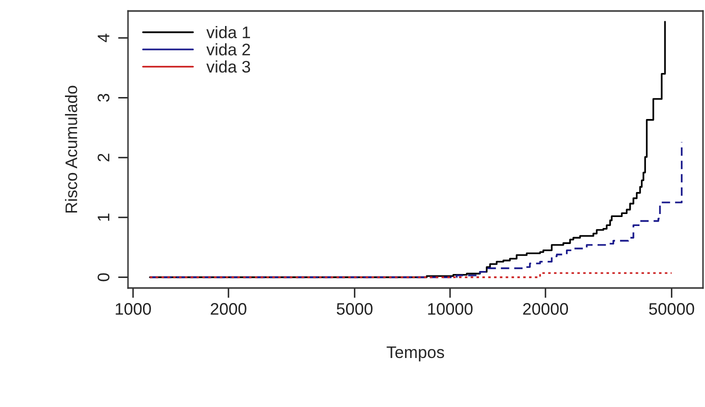  I want to click on x-tick-label: 1000, so click(133, 309).